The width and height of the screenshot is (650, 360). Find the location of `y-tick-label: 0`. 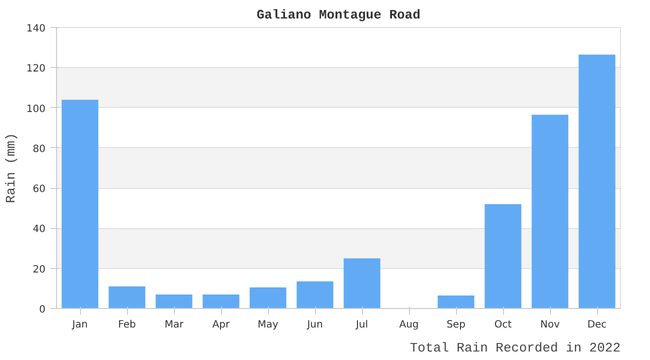

y-tick-label: 0 is located at coordinates (42, 310).